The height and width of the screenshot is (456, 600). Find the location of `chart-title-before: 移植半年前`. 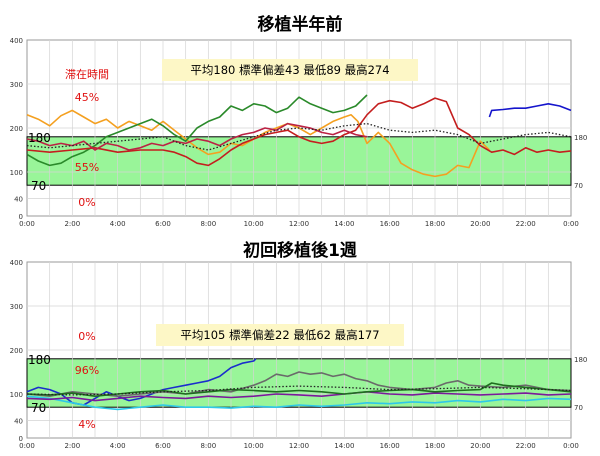

chart-title-before: 移植半年前 is located at coordinates (300, 25).